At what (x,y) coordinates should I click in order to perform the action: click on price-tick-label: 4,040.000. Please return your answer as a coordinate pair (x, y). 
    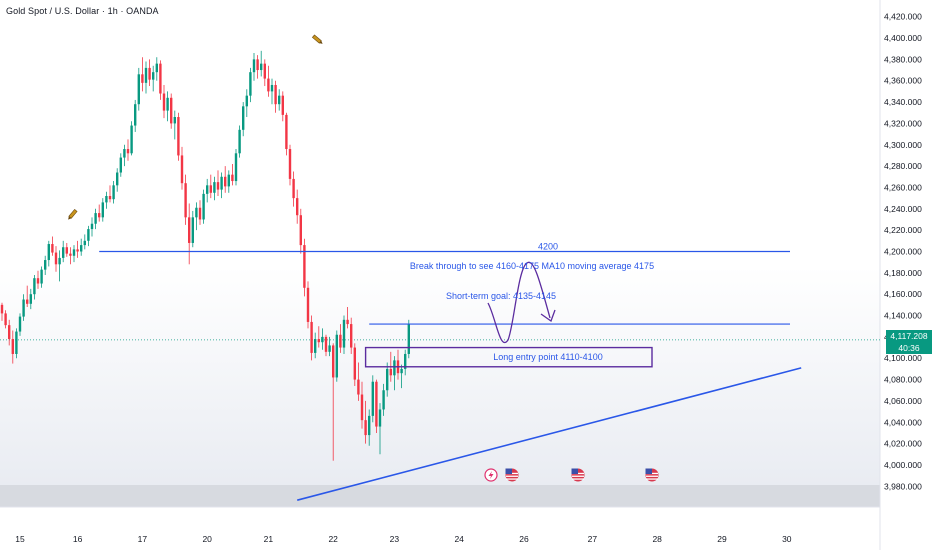
    Looking at the image, I should click on (903, 422).